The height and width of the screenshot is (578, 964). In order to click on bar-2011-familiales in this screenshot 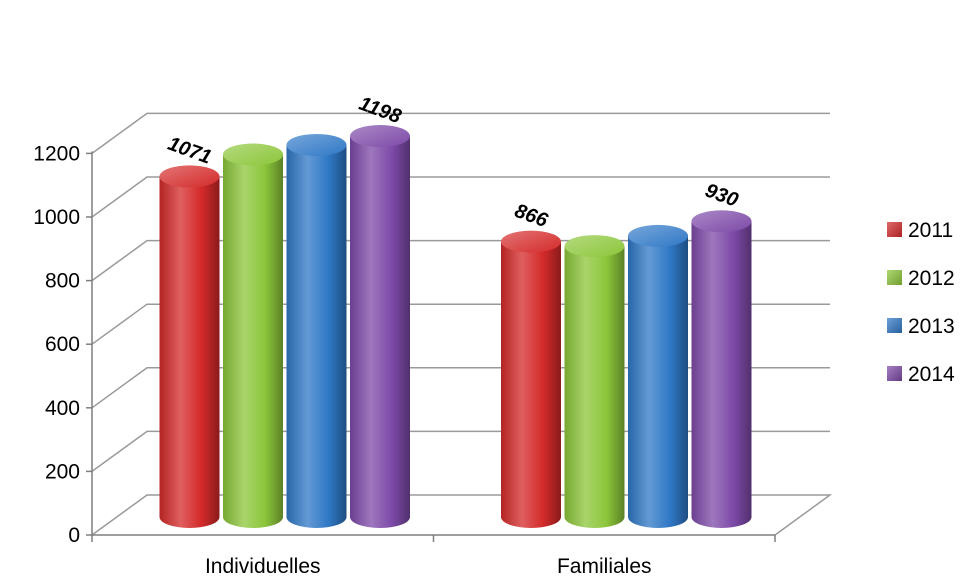, I will do `click(531, 379)`.